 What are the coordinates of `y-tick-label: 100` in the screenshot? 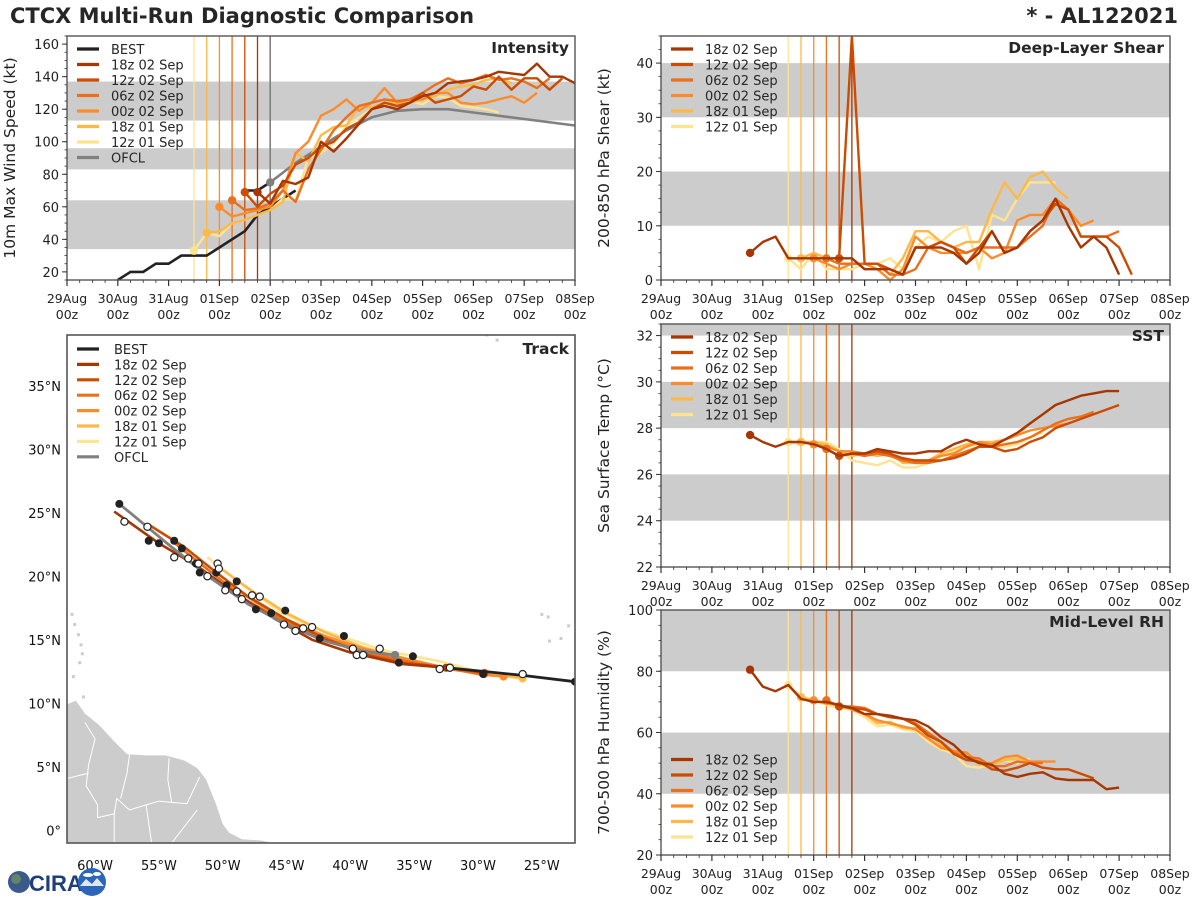 It's located at (640, 611).